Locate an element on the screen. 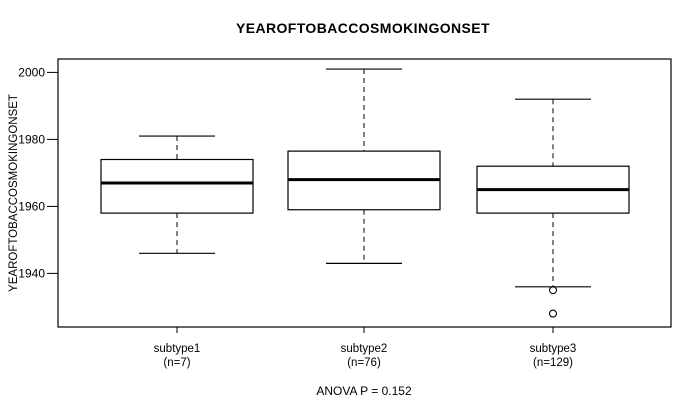 This screenshot has width=700, height=400. category-label: subtype2 is located at coordinates (364, 349).